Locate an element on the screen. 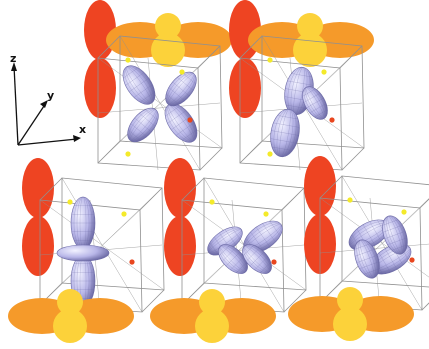  z-arrowhead is located at coordinates (14, 66).